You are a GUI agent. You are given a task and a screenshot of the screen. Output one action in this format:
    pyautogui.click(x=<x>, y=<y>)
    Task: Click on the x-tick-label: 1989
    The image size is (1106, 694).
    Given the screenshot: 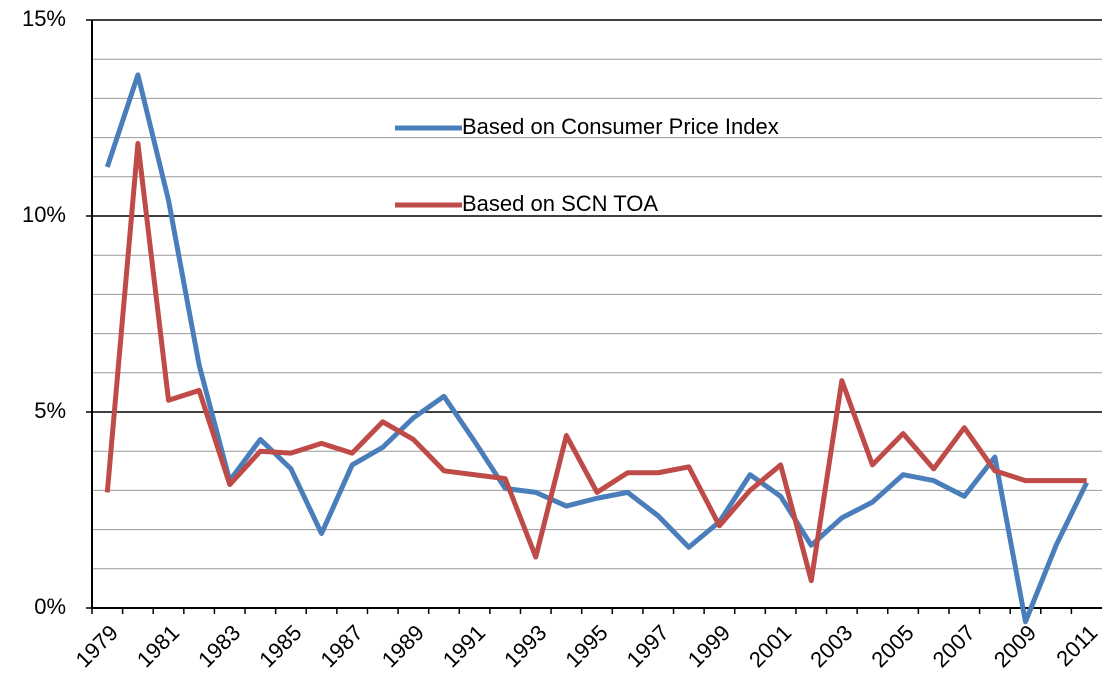 What is the action you would take?
    pyautogui.click(x=403, y=646)
    